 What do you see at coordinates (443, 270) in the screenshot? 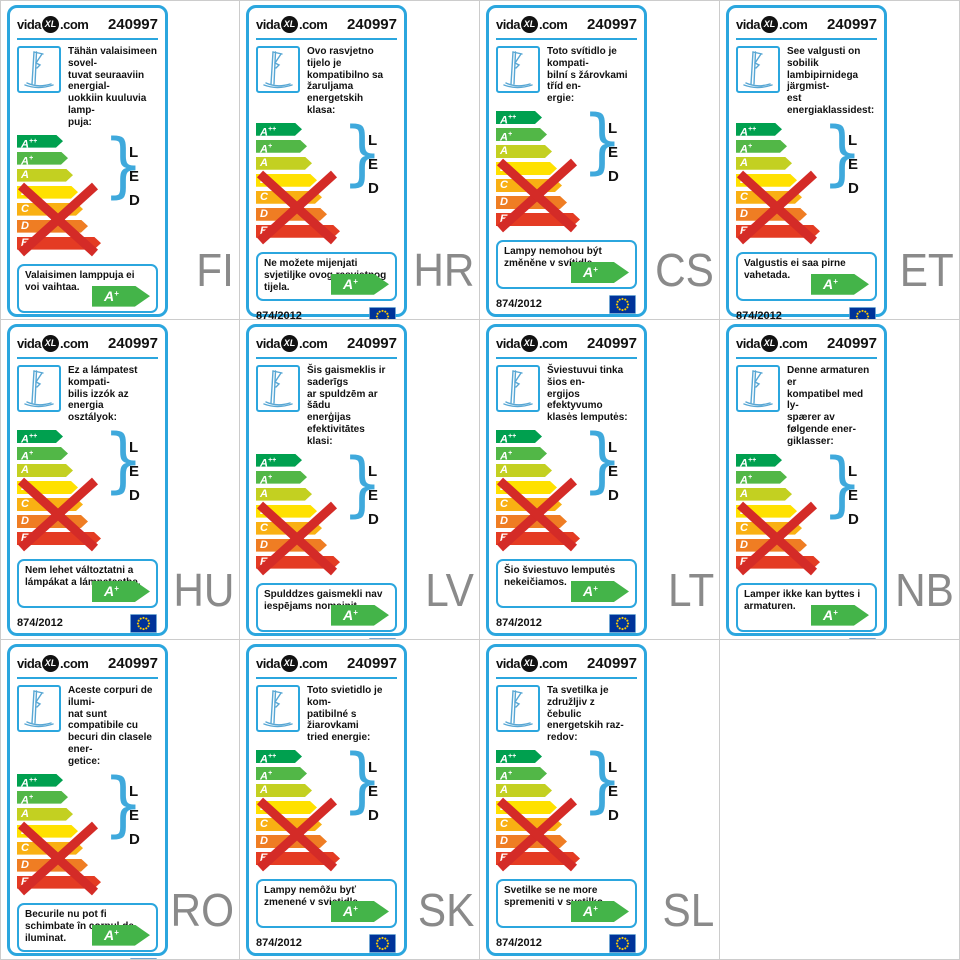
I see `language-code: HR` at bounding box center [443, 270].